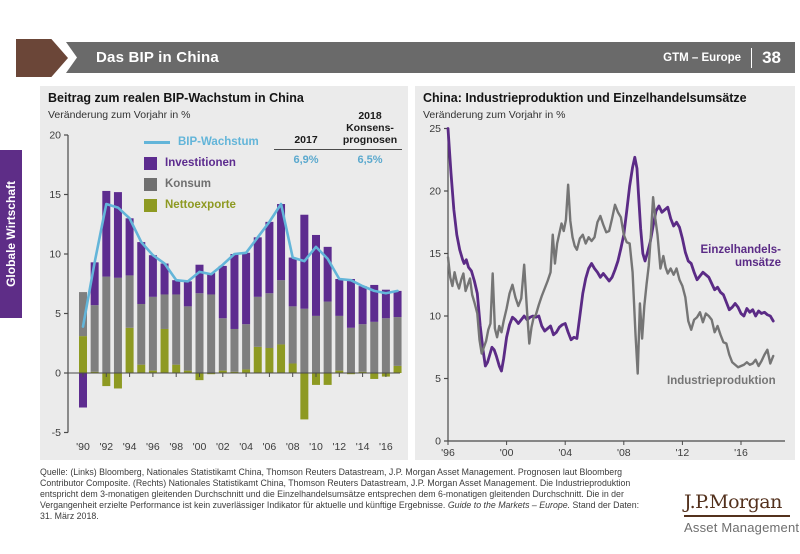  What do you see at coordinates (56, 433) in the screenshot?
I see `y-tick-label: -5` at bounding box center [56, 433].